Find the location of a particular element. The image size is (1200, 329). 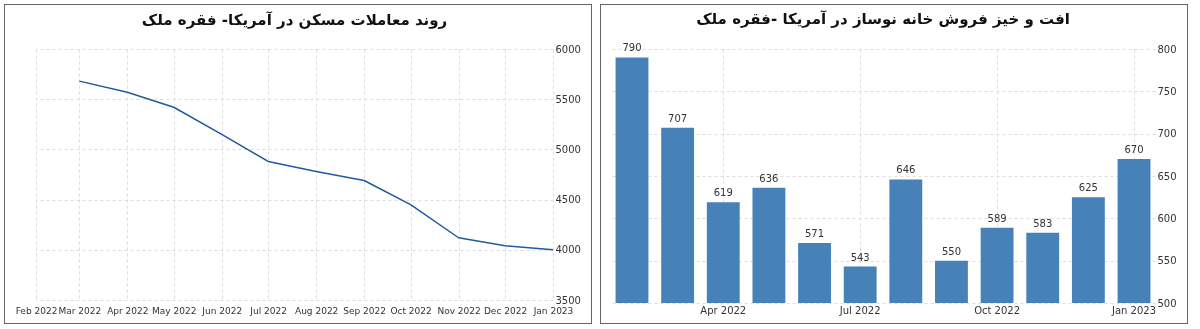

x-tick-label: Aug 2022 is located at coordinates (317, 310).